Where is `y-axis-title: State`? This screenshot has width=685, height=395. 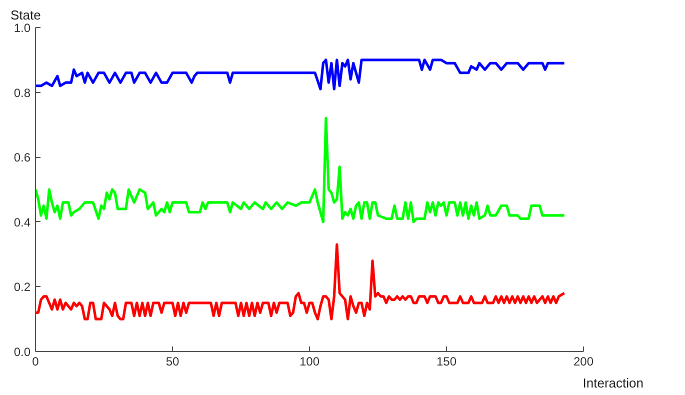
y-axis-title: State is located at coordinates (25, 15).